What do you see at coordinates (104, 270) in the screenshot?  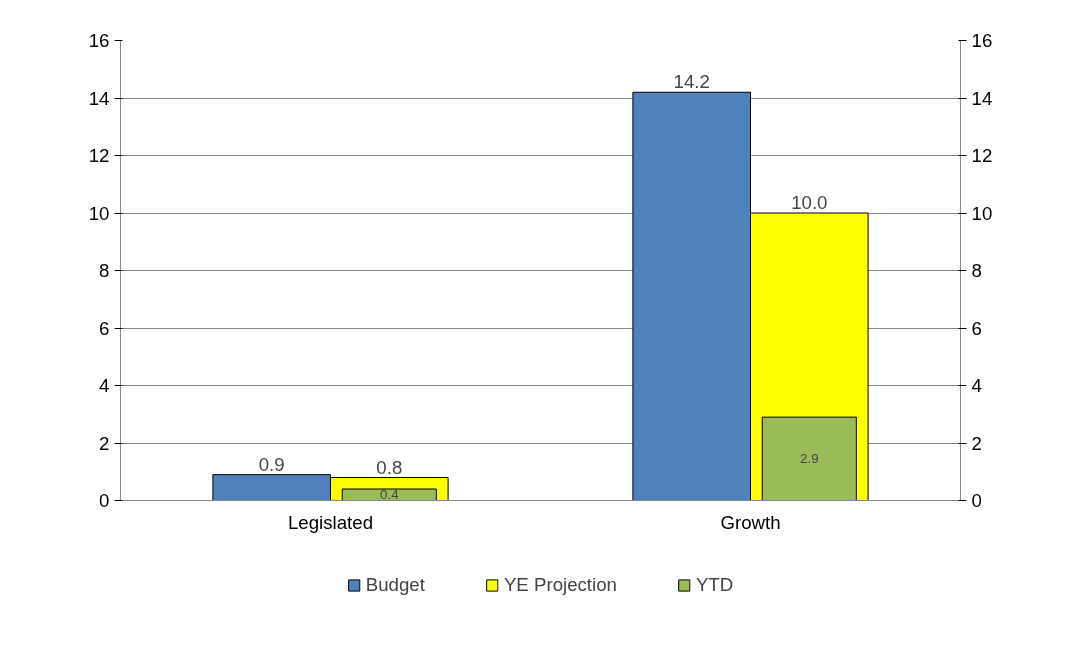 I see `y-tick-label: 8` at bounding box center [104, 270].